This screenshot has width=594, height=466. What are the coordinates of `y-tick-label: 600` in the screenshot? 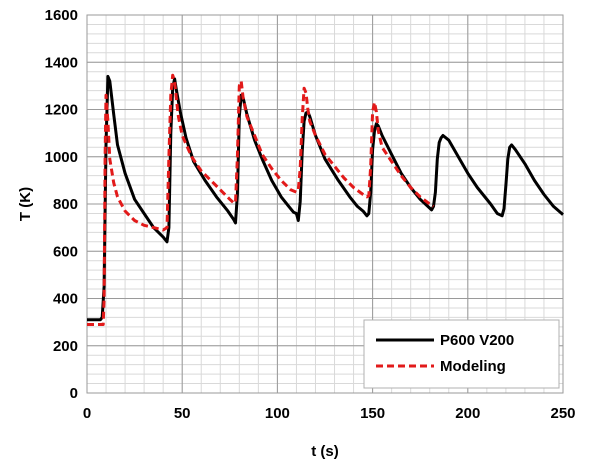 It's located at (65, 251).